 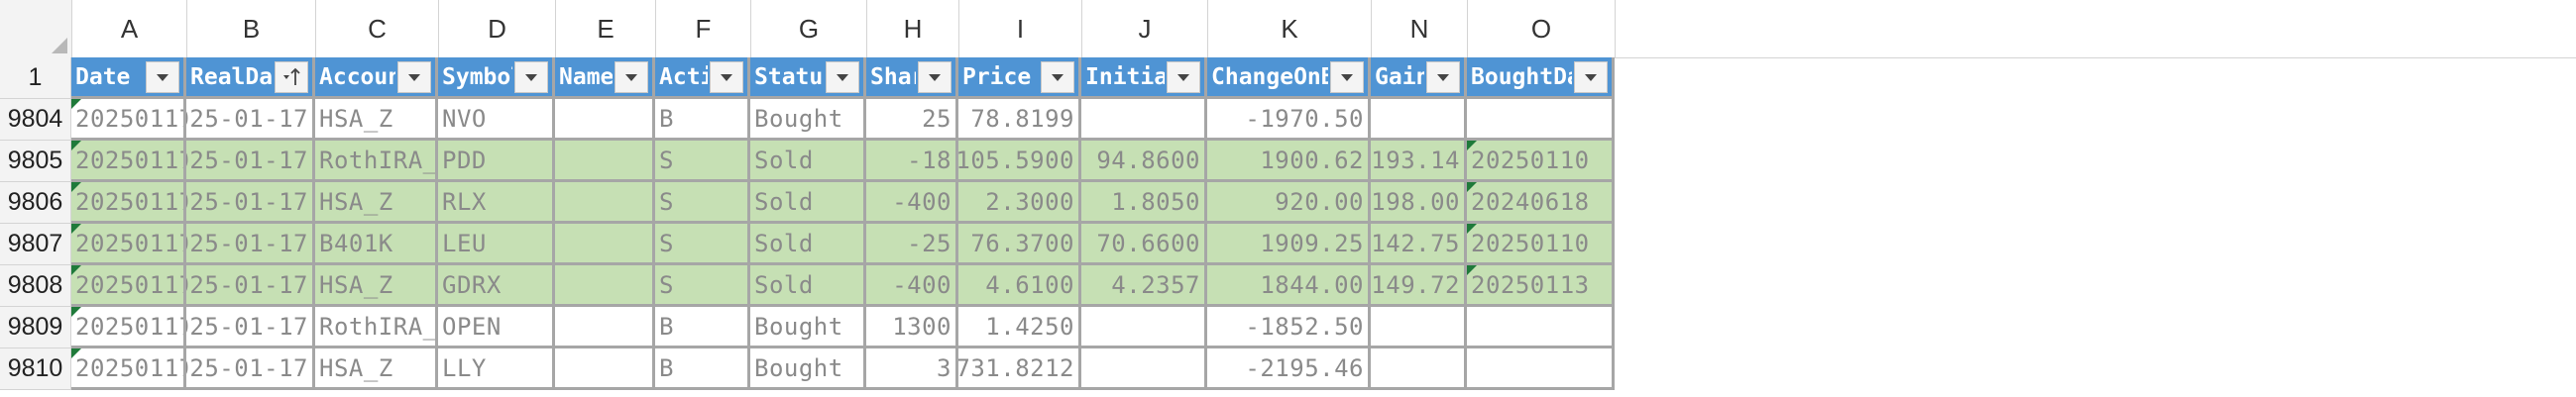 I want to click on cell-initialprice: 1.8050, so click(x=1144, y=203).